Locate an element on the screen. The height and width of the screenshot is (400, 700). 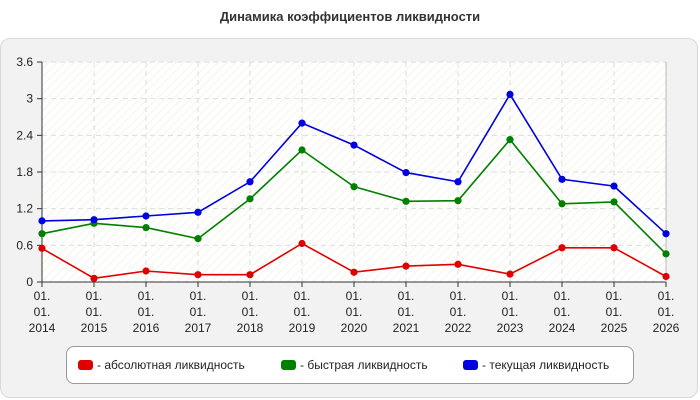
y-tick-label: 2.4 is located at coordinates (24, 135).